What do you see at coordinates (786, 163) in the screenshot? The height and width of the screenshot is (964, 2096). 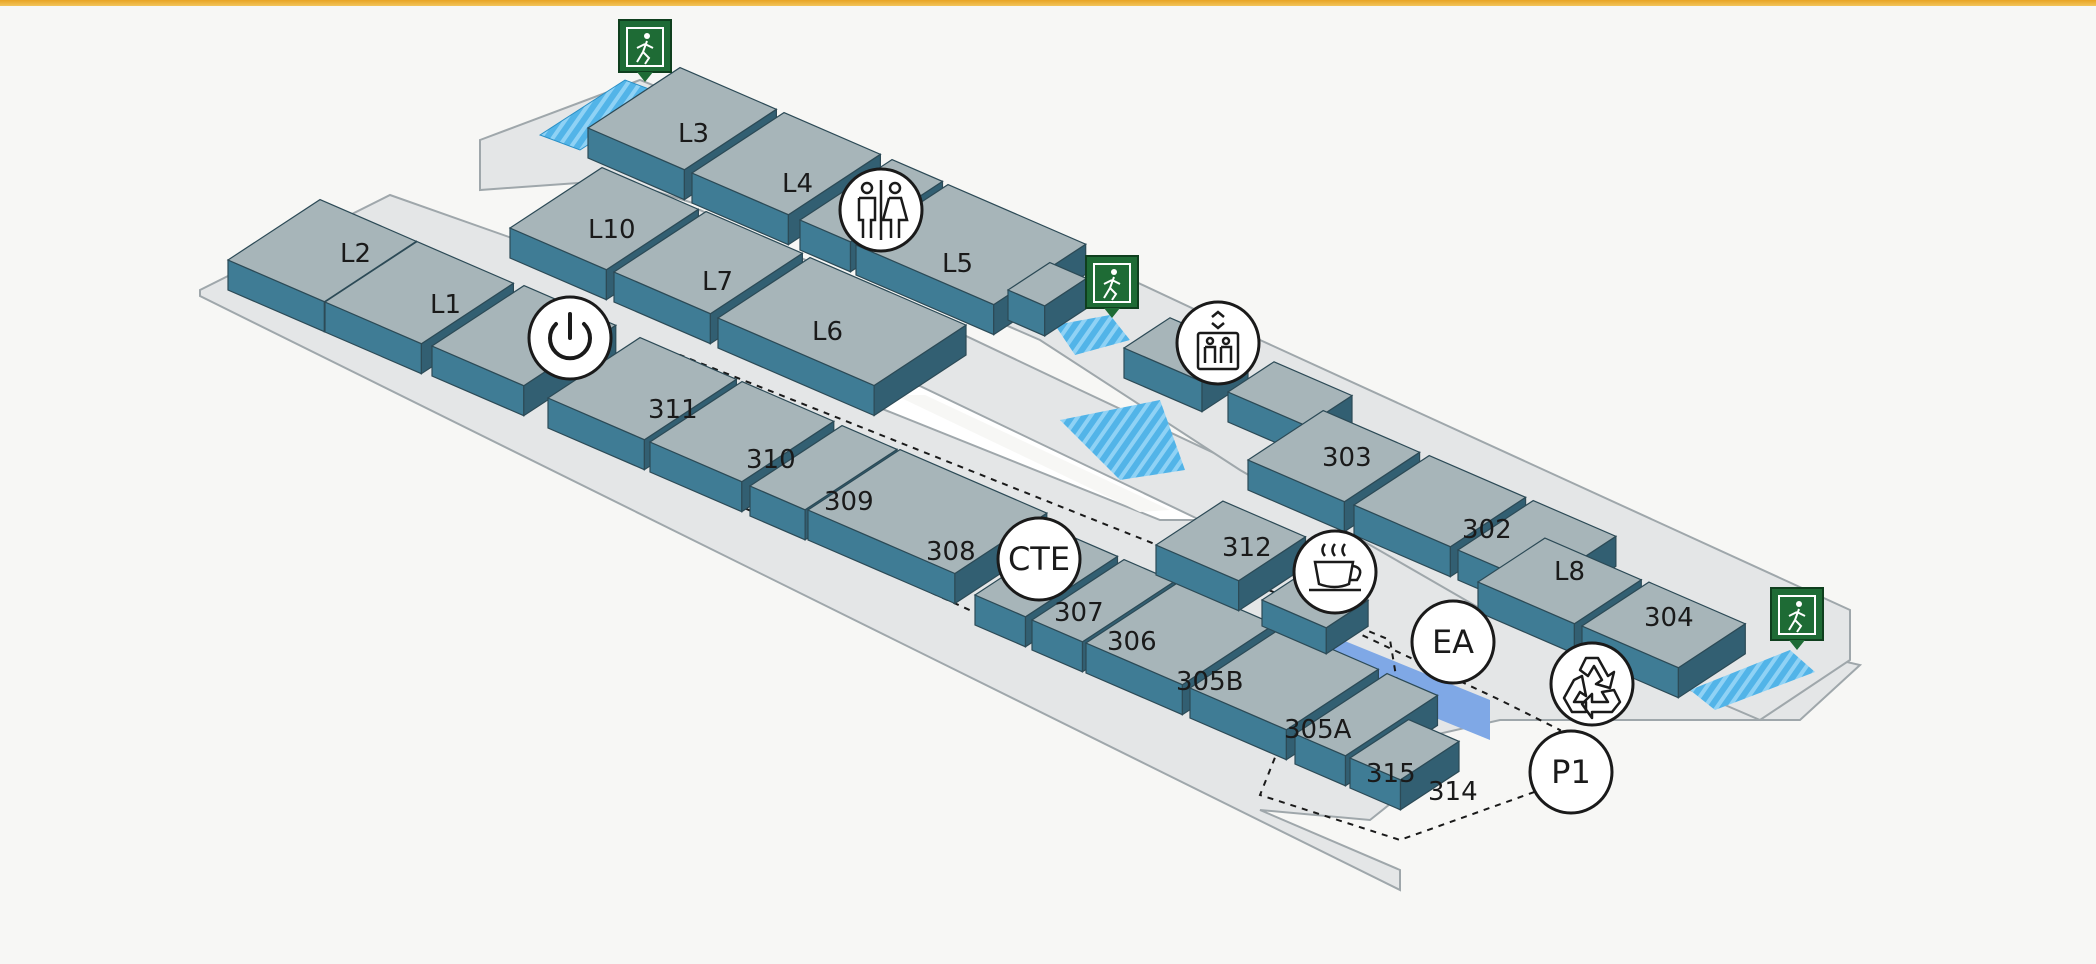 I see `room-L4-top` at bounding box center [786, 163].